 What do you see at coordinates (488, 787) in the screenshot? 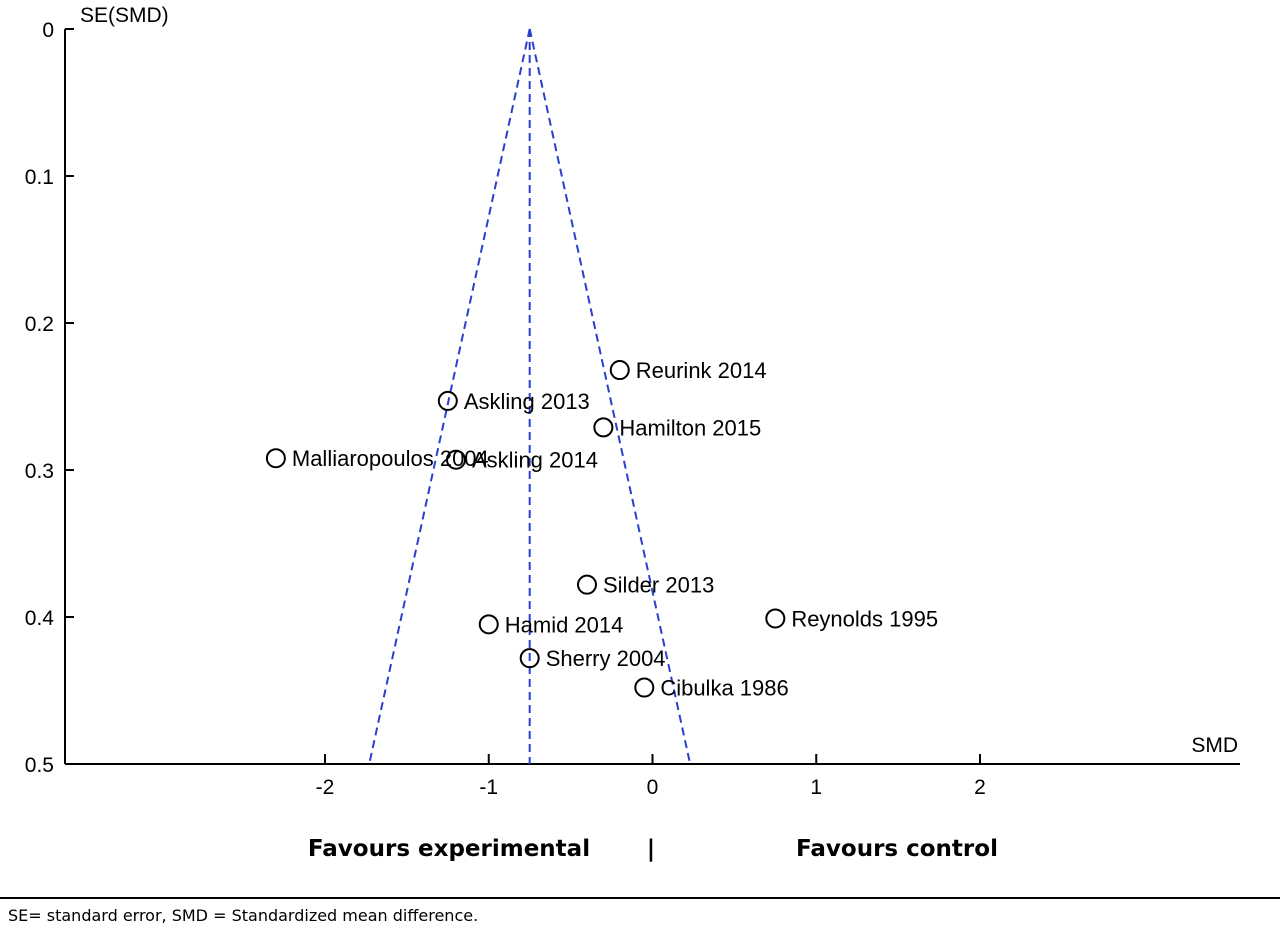
I see `x-tick-label: -1` at bounding box center [488, 787].